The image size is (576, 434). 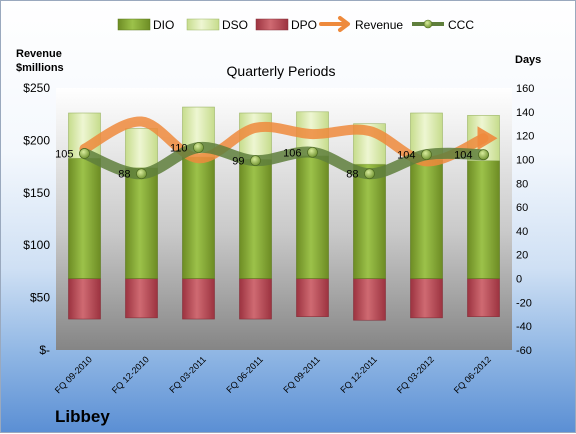 What do you see at coordinates (352, 175) in the screenshot?
I see `ccc-data-label-5: 88` at bounding box center [352, 175].